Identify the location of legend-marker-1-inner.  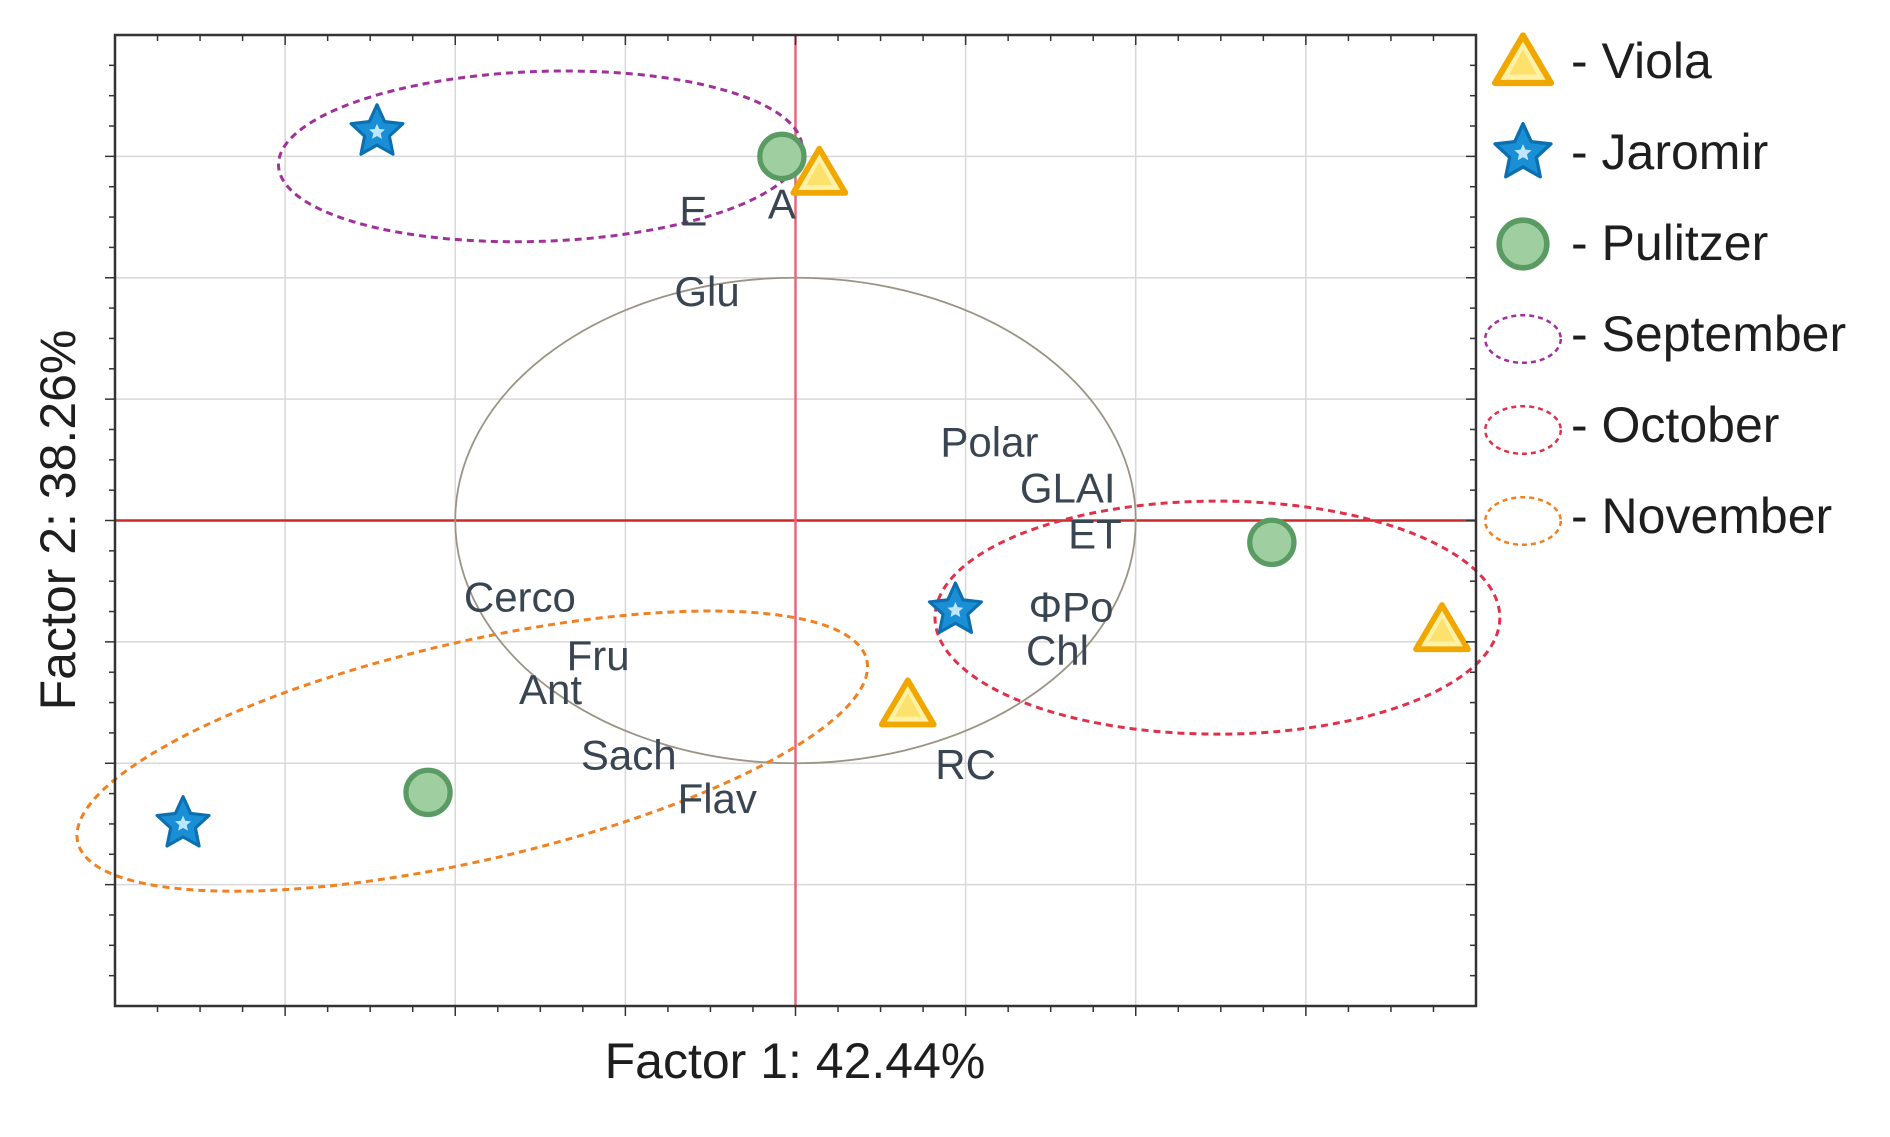
(1523, 62).